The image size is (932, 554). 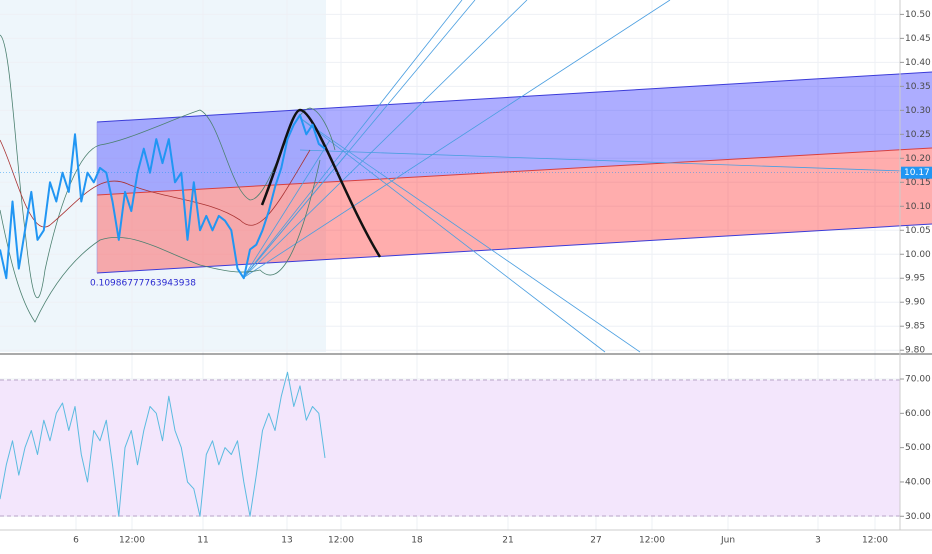 What do you see at coordinates (918, 414) in the screenshot?
I see `y-tick-label: 60.00` at bounding box center [918, 414].